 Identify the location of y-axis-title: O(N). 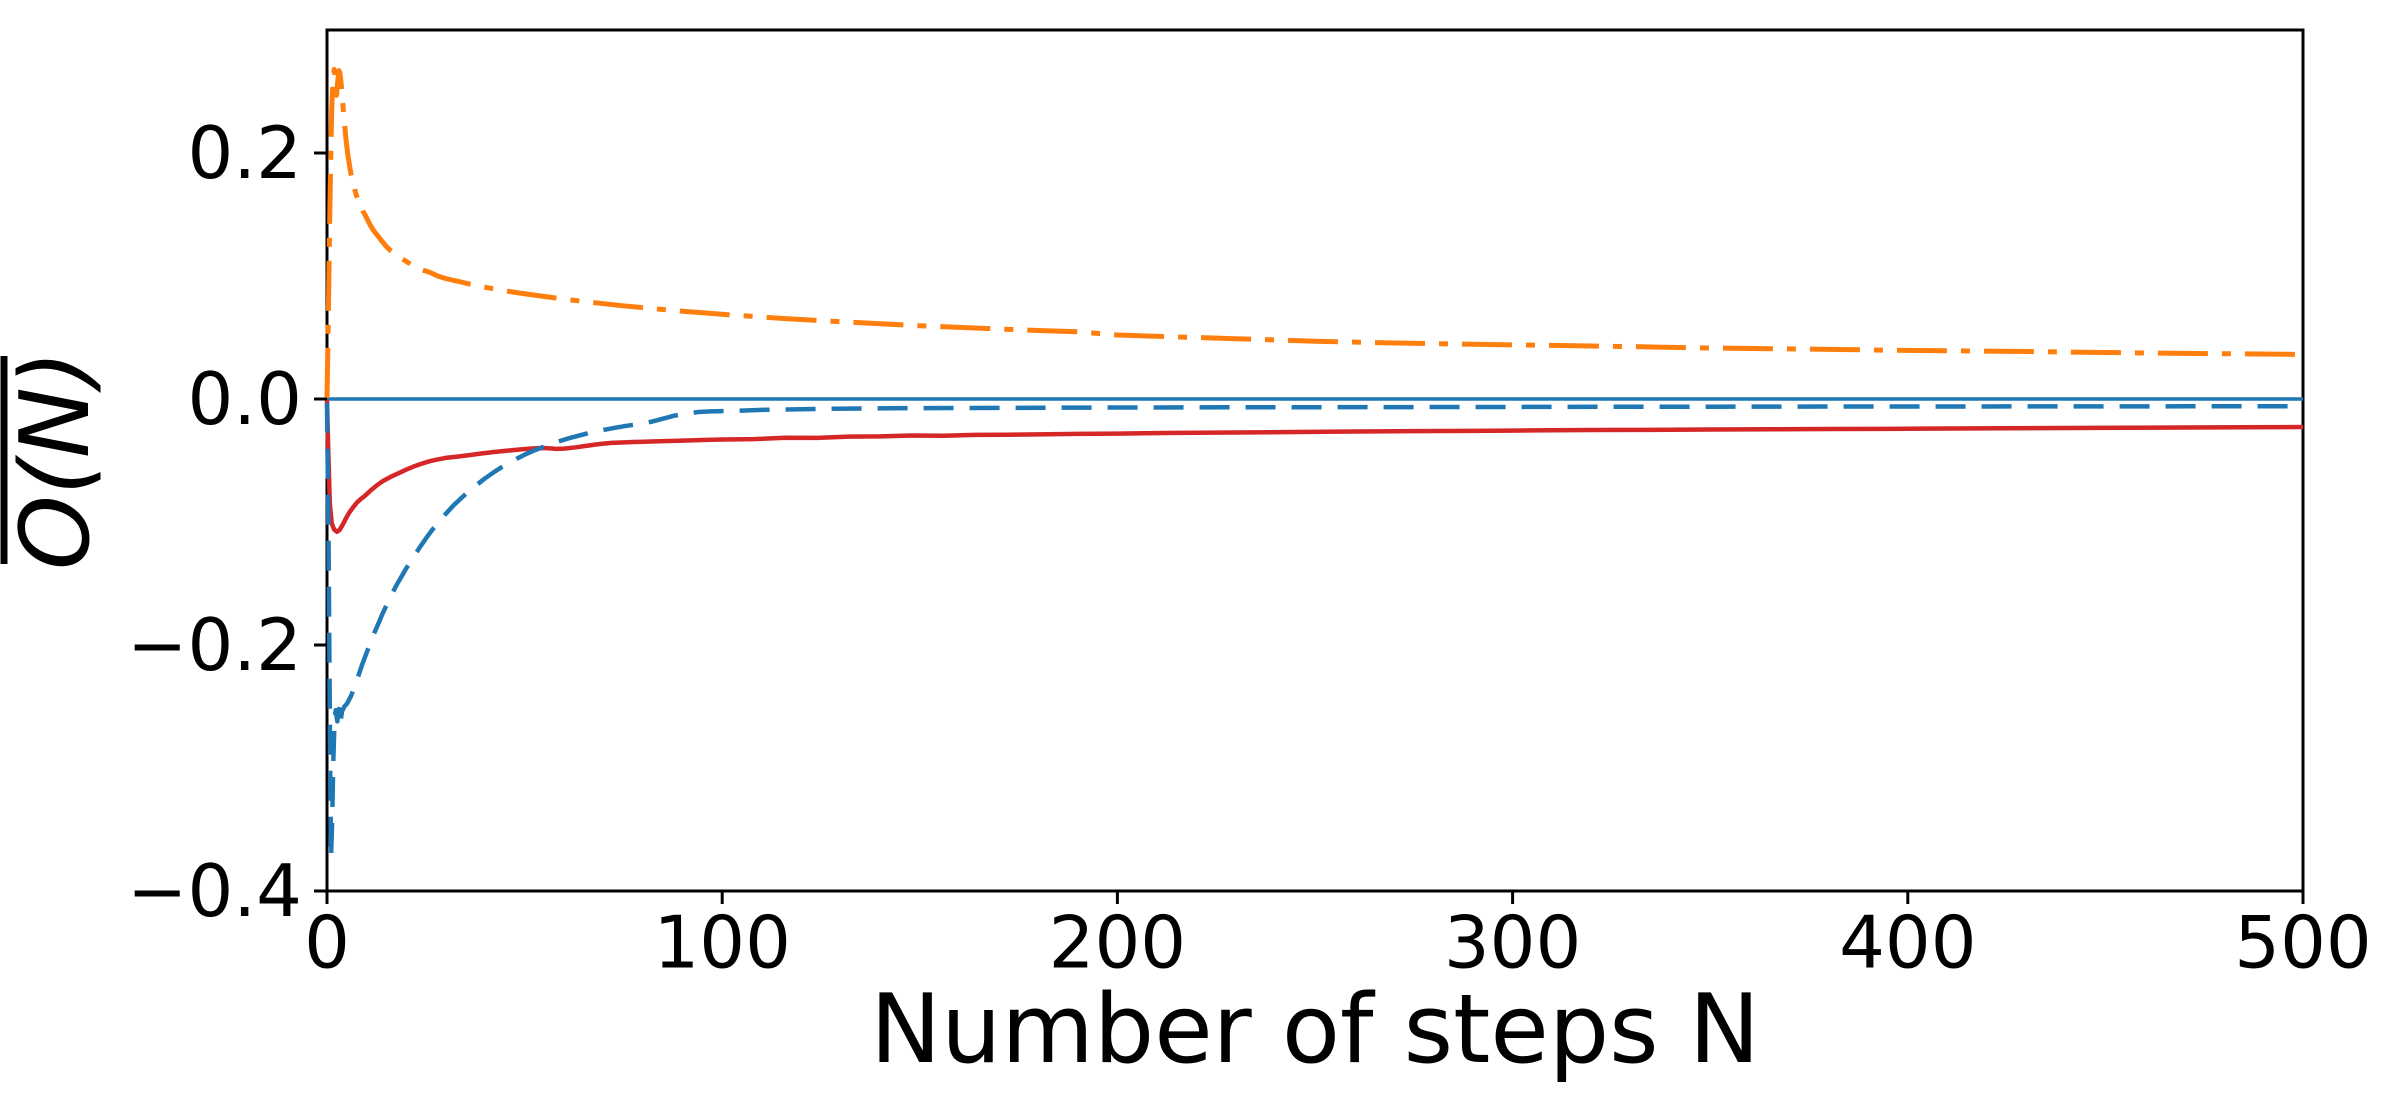
(56, 460).